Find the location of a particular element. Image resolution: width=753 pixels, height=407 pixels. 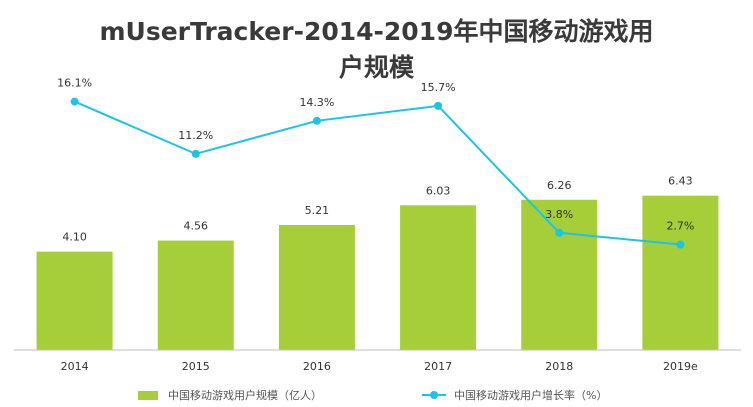

growth-point-2018 is located at coordinates (559, 232).